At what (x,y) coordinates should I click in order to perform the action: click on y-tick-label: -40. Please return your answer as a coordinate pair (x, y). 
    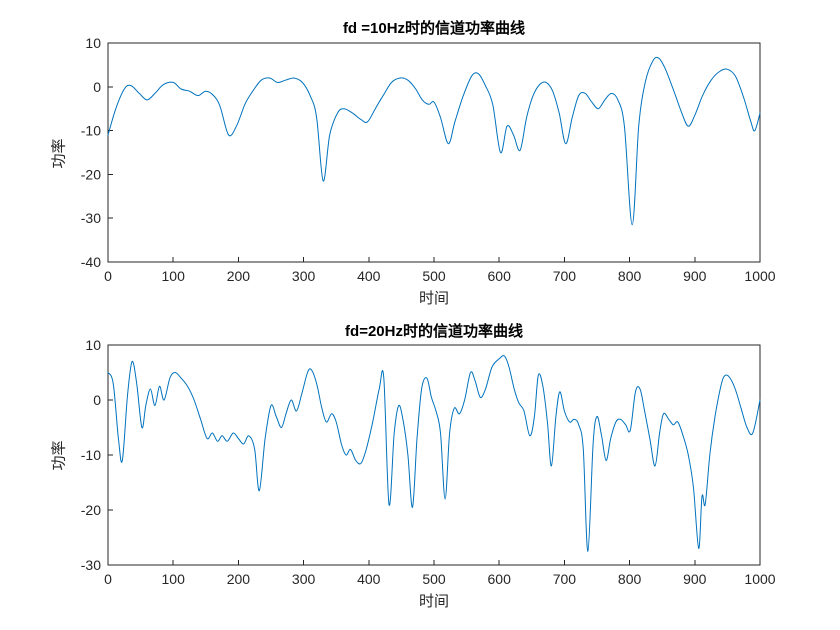
    Looking at the image, I should click on (91, 262).